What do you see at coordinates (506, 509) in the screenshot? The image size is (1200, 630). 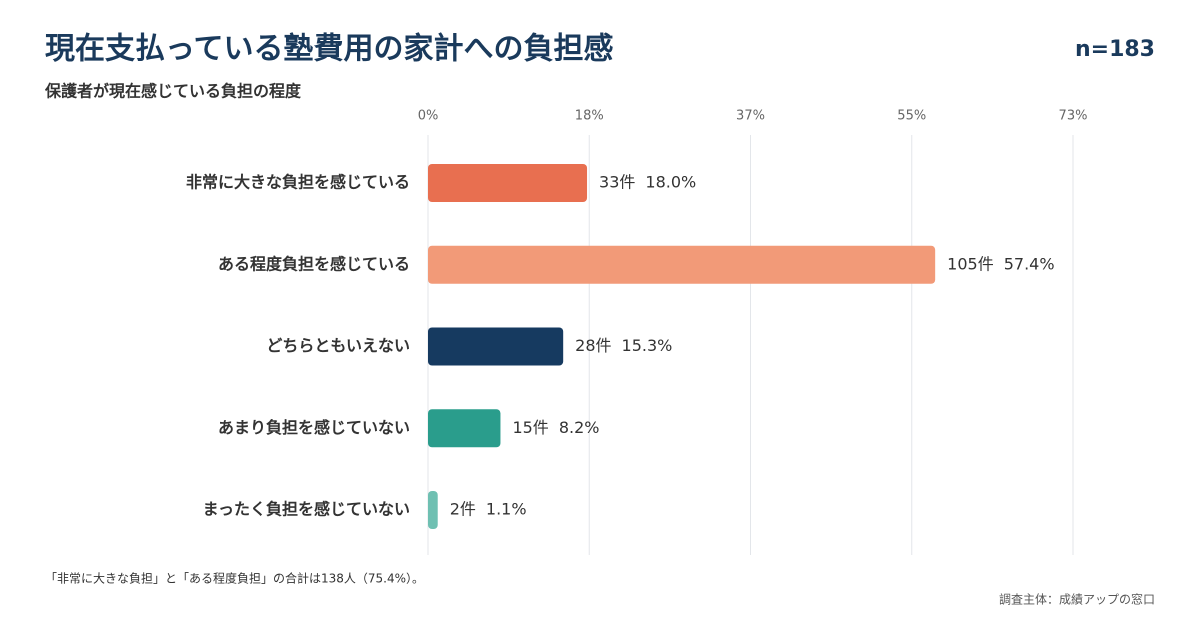 I see `value-label: 1.1%` at bounding box center [506, 509].